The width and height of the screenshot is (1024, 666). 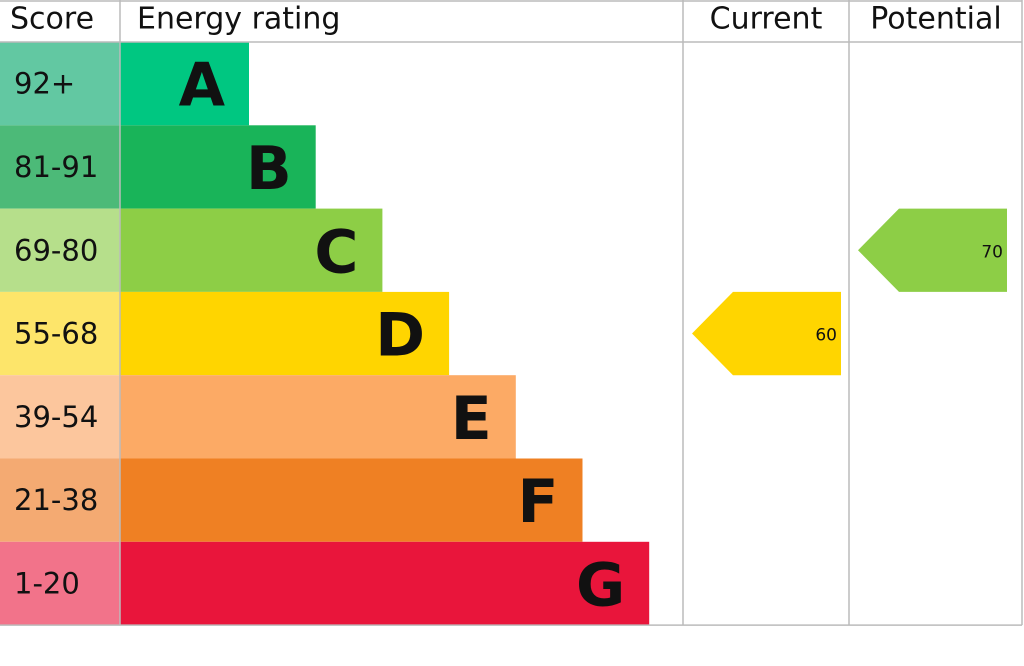 I want to click on rating-header: Energy rating, so click(x=238, y=19).